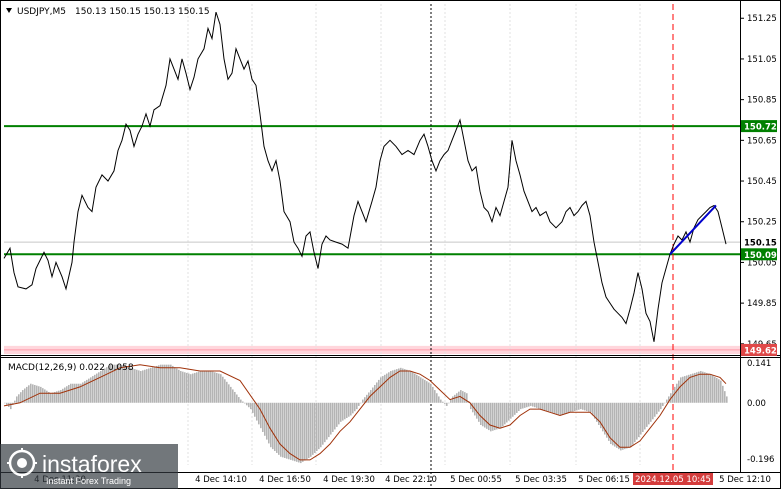 The height and width of the screenshot is (489, 781). I want to click on resistance-tag-bg, so click(759, 126).